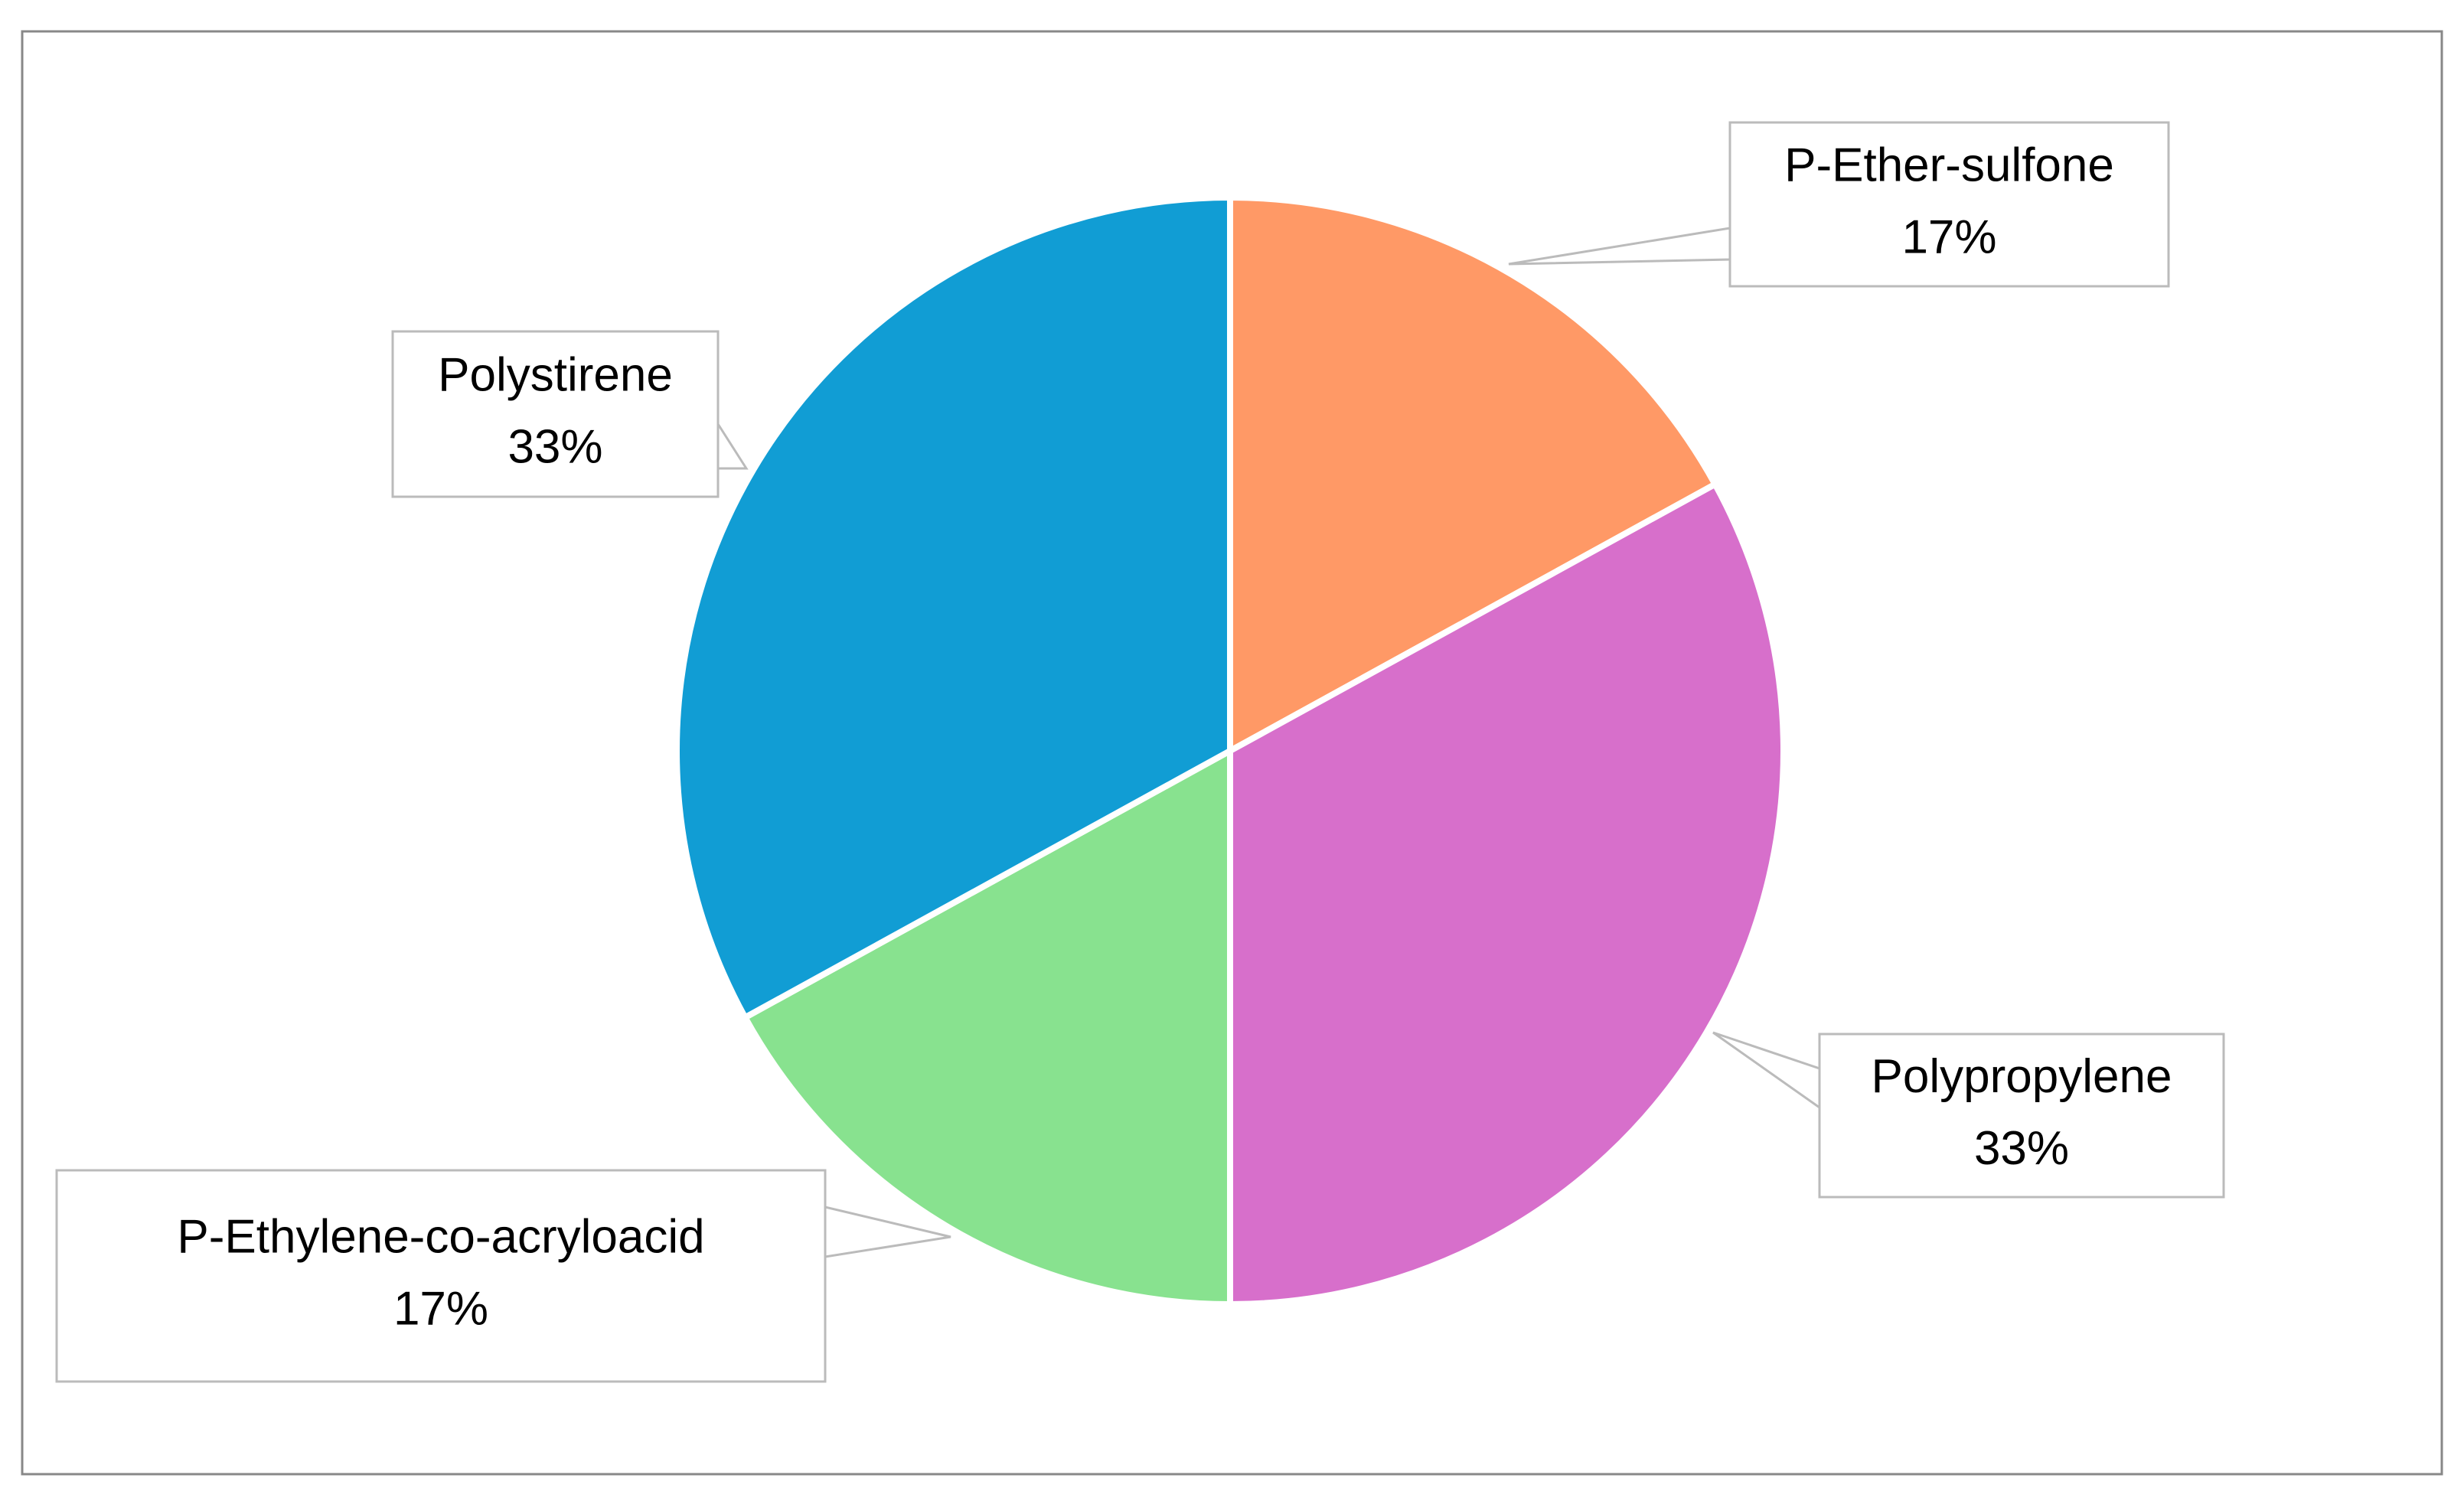 This screenshot has width=2464, height=1491. What do you see at coordinates (2022, 1077) in the screenshot?
I see `slice-label: Polypropylene` at bounding box center [2022, 1077].